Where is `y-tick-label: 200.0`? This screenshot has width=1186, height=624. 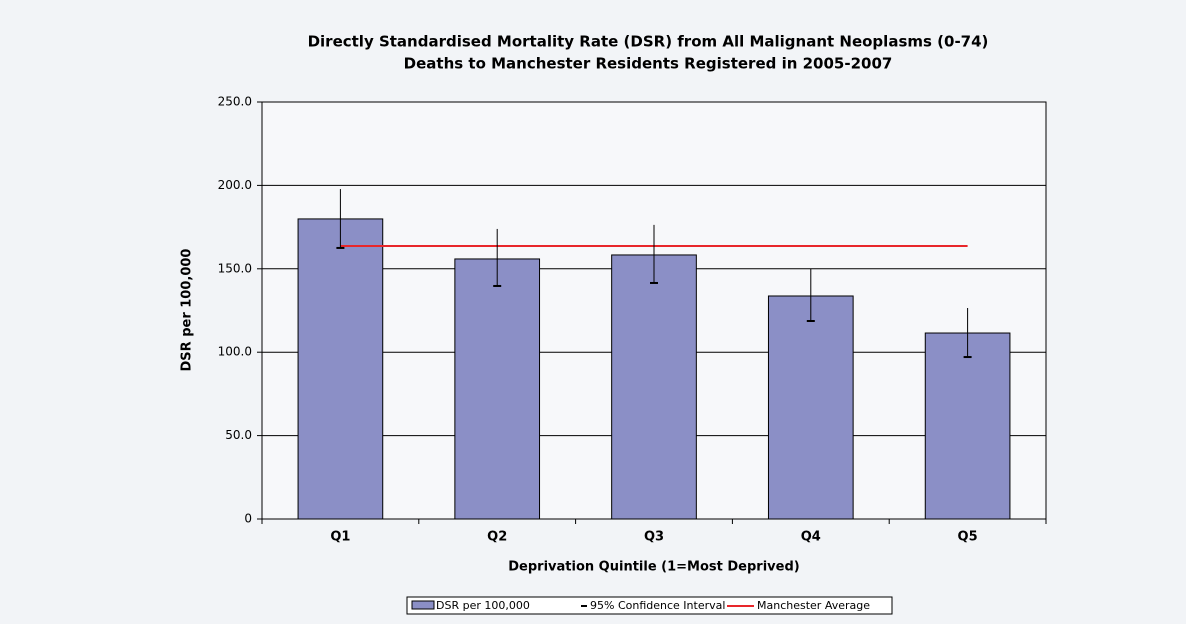 y-tick-label: 200.0 is located at coordinates (235, 185).